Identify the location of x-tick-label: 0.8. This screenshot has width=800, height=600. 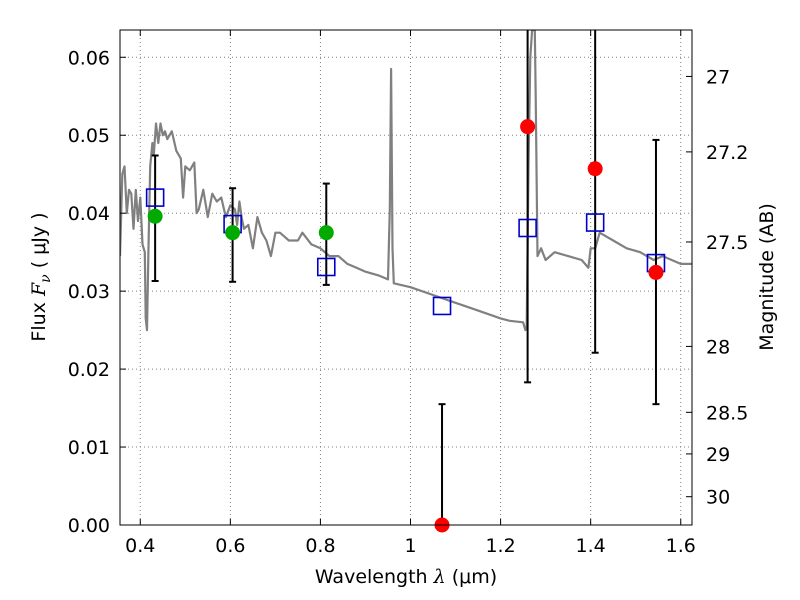
(320, 546).